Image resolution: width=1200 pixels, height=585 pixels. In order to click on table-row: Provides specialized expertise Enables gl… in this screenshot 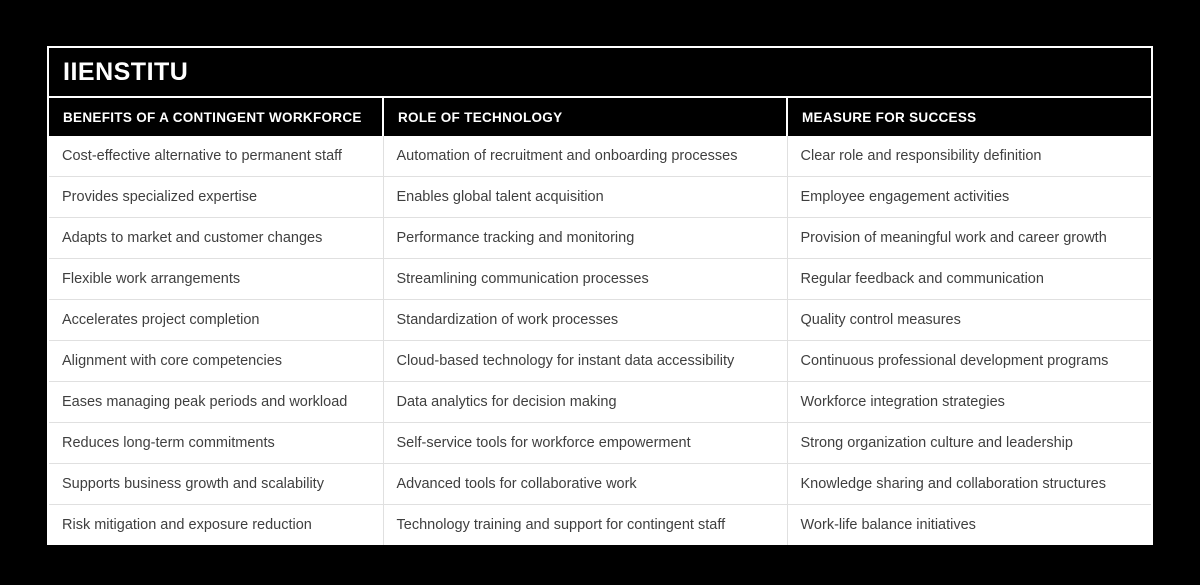, I will do `click(600, 197)`.